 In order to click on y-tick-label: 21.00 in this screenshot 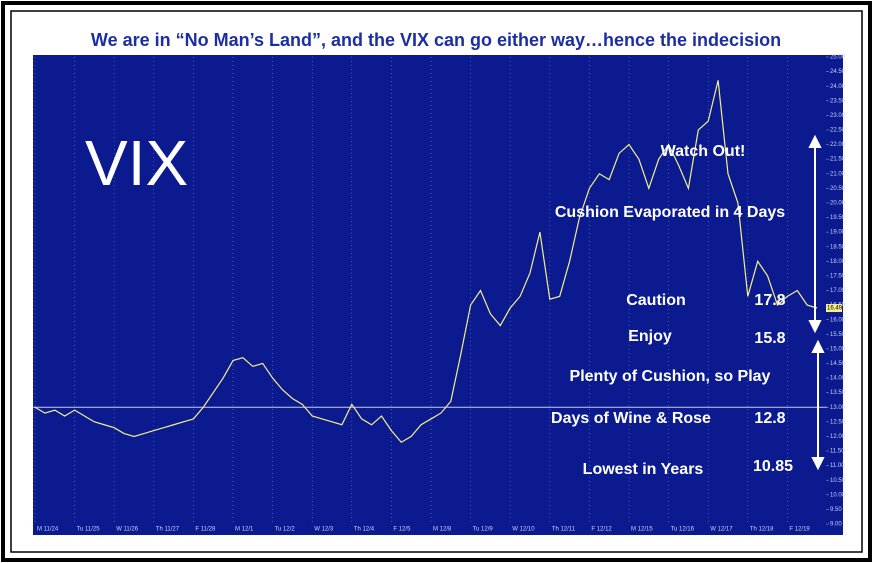, I will do `click(838, 174)`.